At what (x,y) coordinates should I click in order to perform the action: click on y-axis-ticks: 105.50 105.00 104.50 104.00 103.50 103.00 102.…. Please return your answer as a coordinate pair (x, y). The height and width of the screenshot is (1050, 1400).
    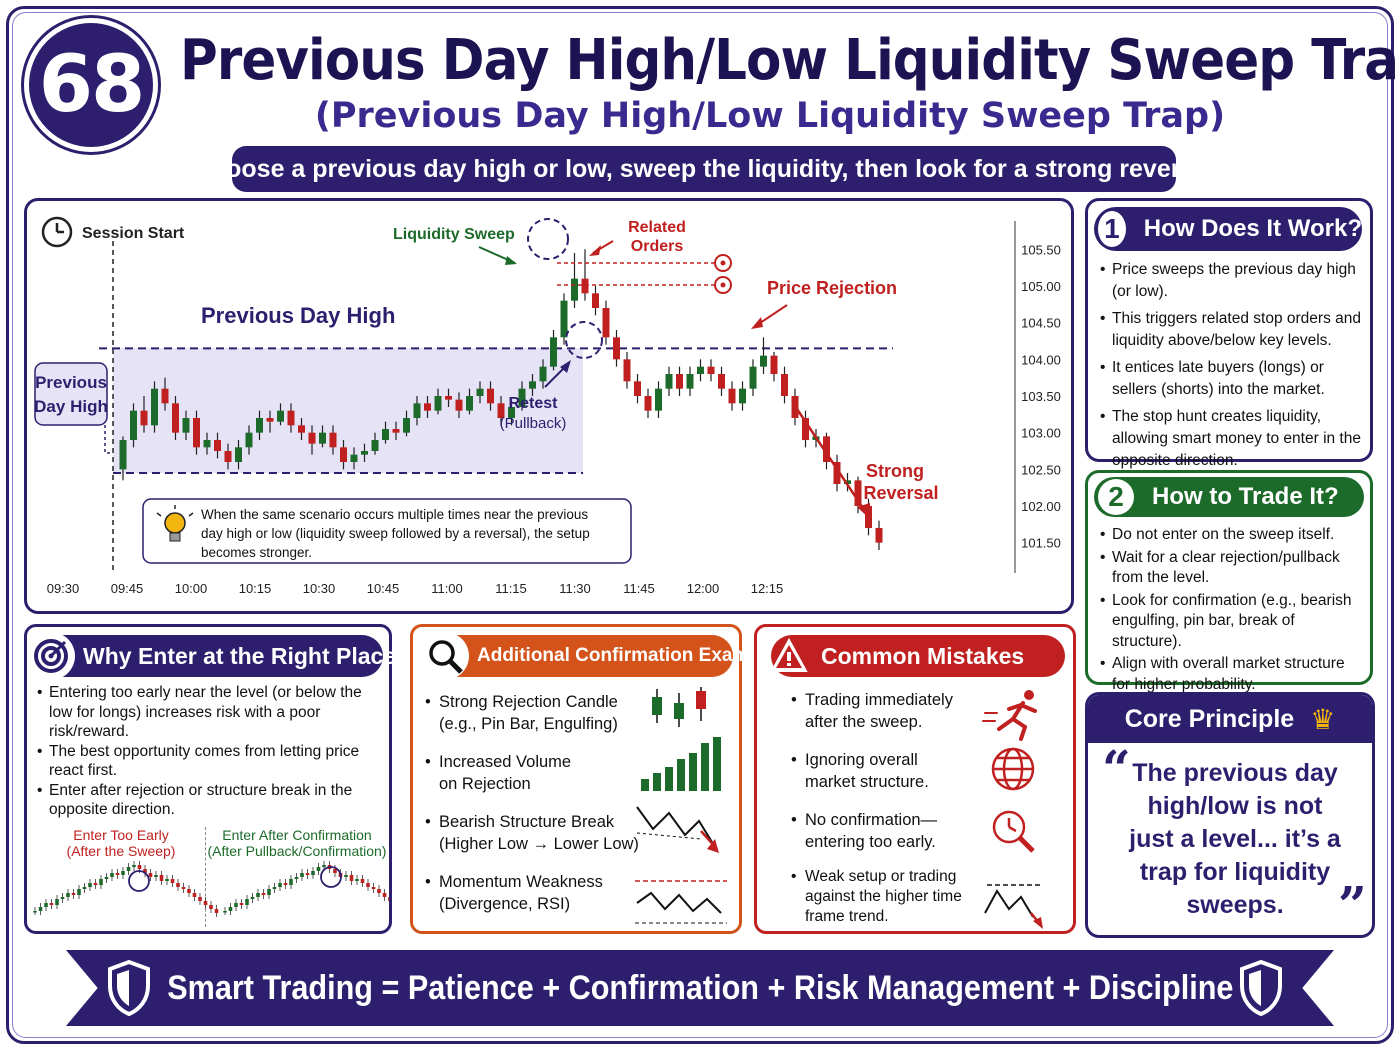
    Looking at the image, I should click on (1041, 396).